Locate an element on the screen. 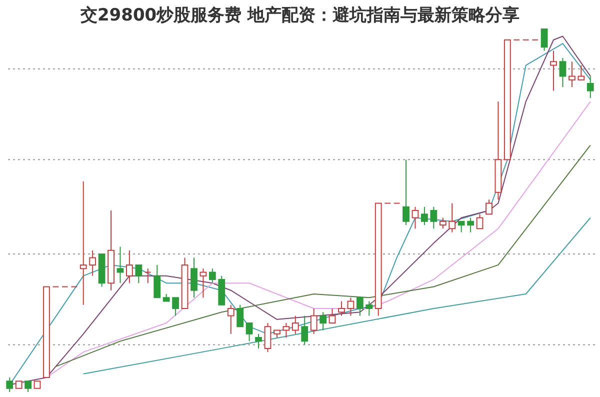 The height and width of the screenshot is (397, 600). chart-title: 交29800炒股服务费 地产配资：避坑指南与最新策略分享 is located at coordinates (299, 16).